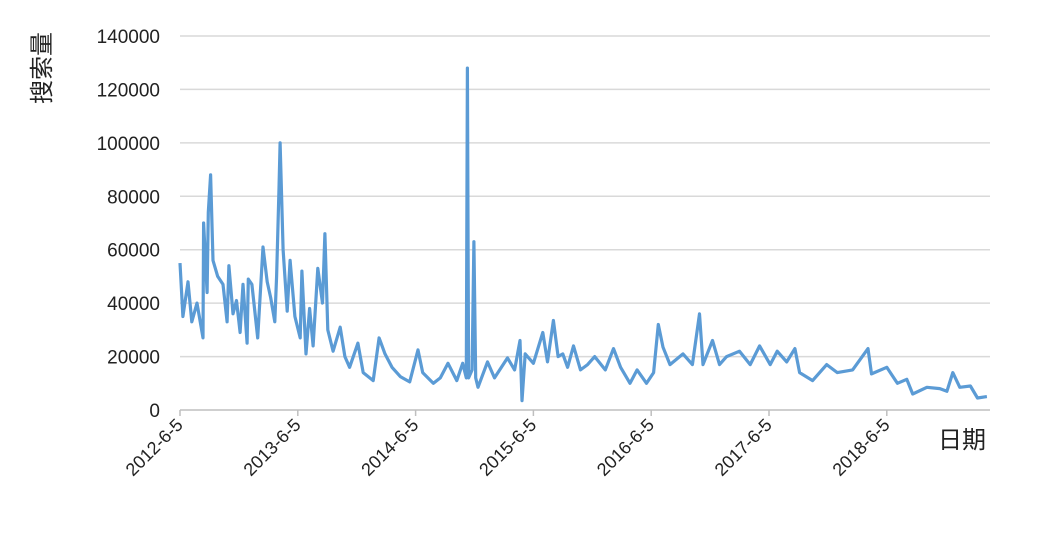 The height and width of the screenshot is (534, 1037). I want to click on x-tick-label: 2012-6-5, so click(154, 447).